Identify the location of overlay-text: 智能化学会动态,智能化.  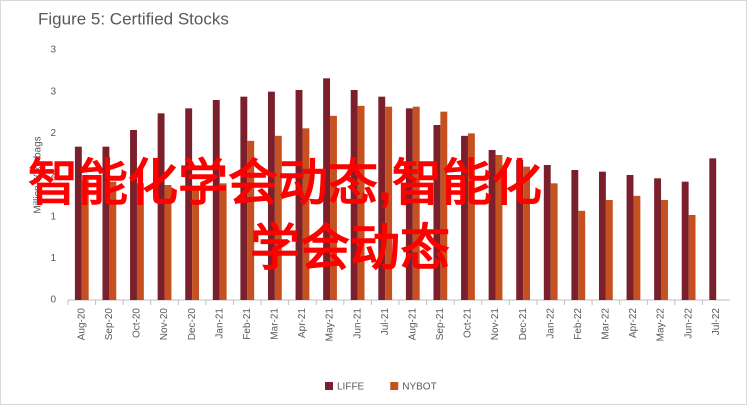
(285, 183).